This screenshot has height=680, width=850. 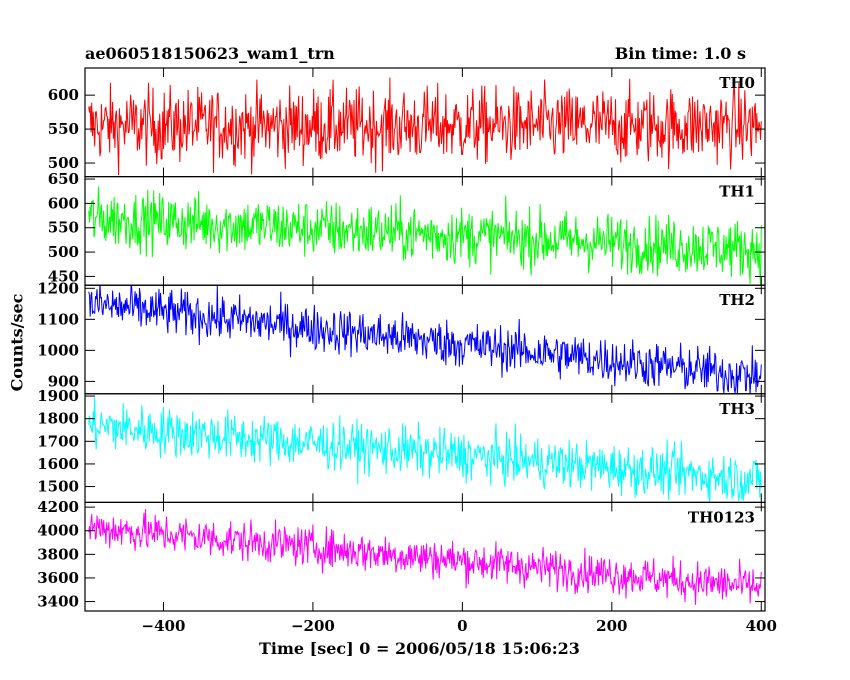 What do you see at coordinates (58, 554) in the screenshot?
I see `y-tick-label: 3800` at bounding box center [58, 554].